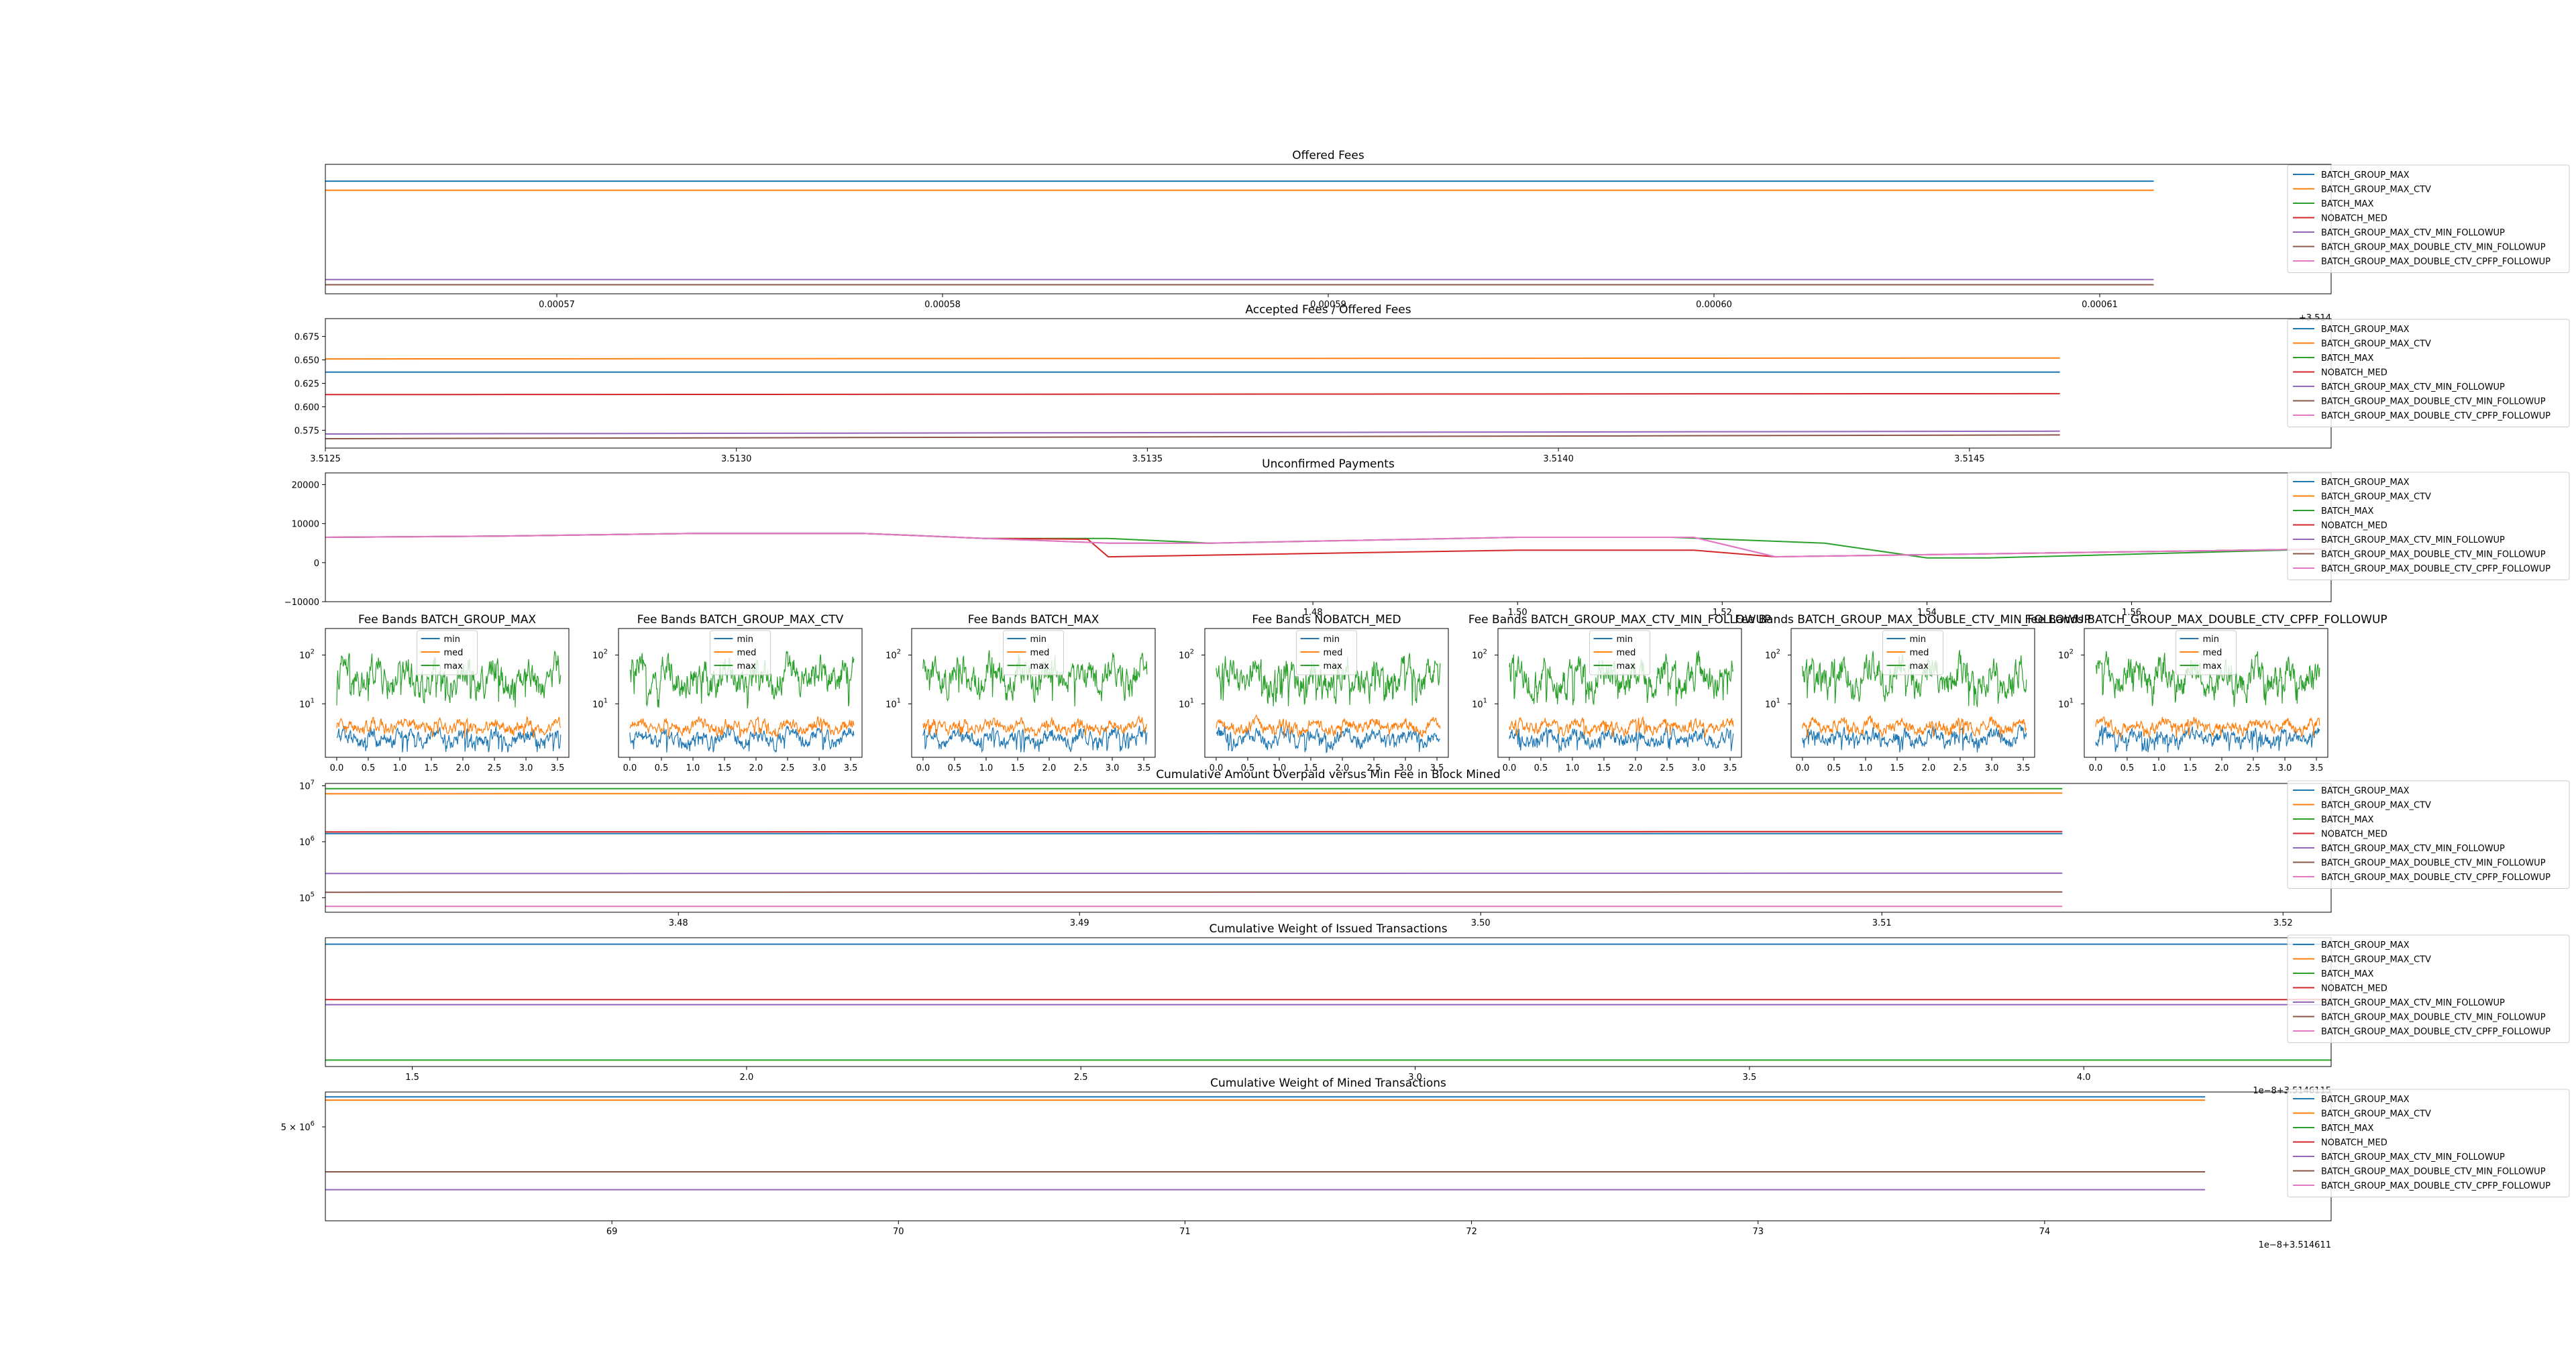 Image resolution: width=2576 pixels, height=1363 pixels. I want to click on x-tick-label: 3.48, so click(678, 923).